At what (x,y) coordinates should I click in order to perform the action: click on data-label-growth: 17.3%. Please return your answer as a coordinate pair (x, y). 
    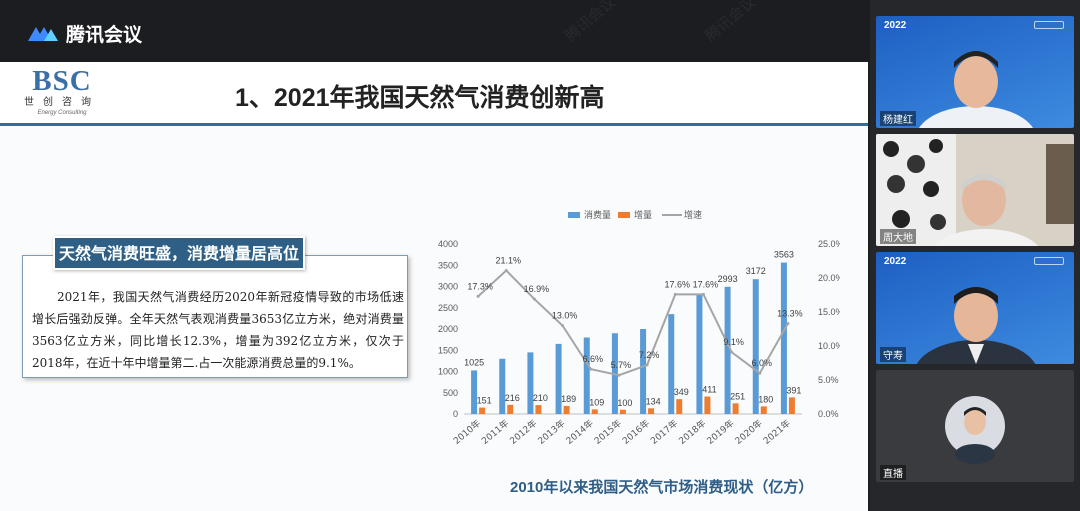
    Looking at the image, I should click on (480, 286).